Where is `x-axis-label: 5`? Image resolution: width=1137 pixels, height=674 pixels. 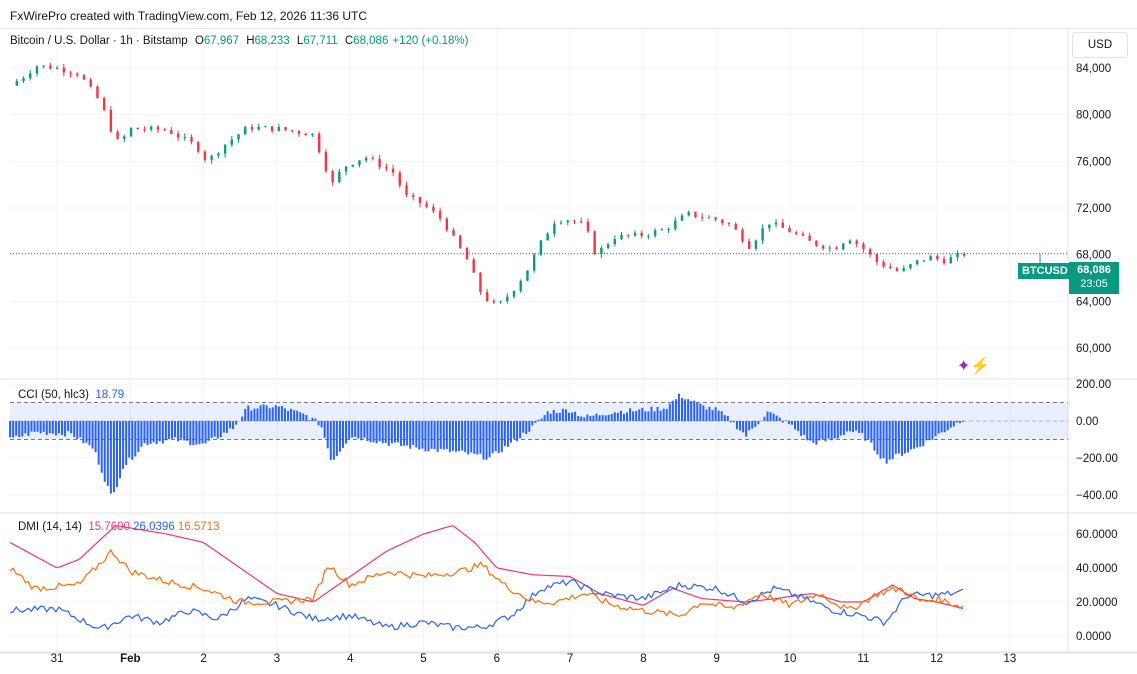 x-axis-label: 5 is located at coordinates (423, 659).